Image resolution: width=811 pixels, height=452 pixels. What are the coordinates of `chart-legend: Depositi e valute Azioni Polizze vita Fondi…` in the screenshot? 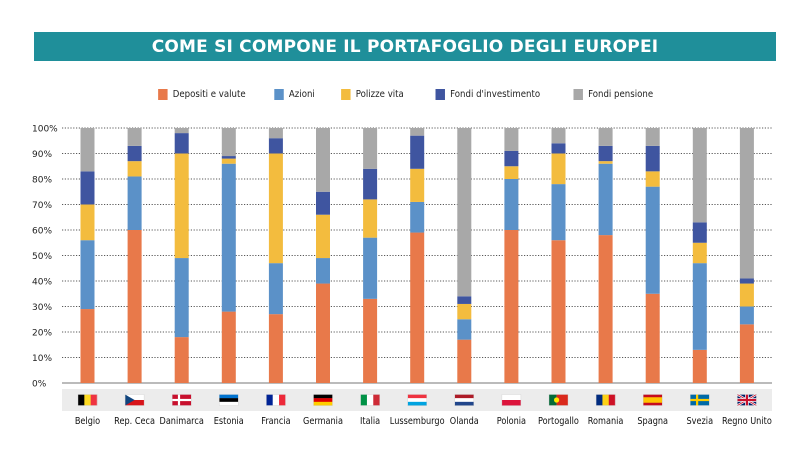 It's located at (405, 94).